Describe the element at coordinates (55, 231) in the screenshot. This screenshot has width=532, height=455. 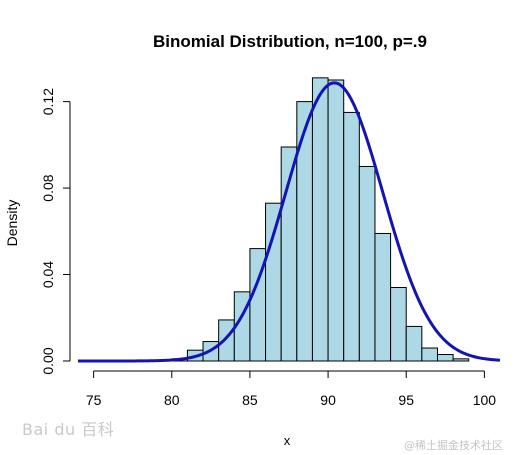
I see `y-axis: 0.00 0.04 0.08 0.12` at that location.